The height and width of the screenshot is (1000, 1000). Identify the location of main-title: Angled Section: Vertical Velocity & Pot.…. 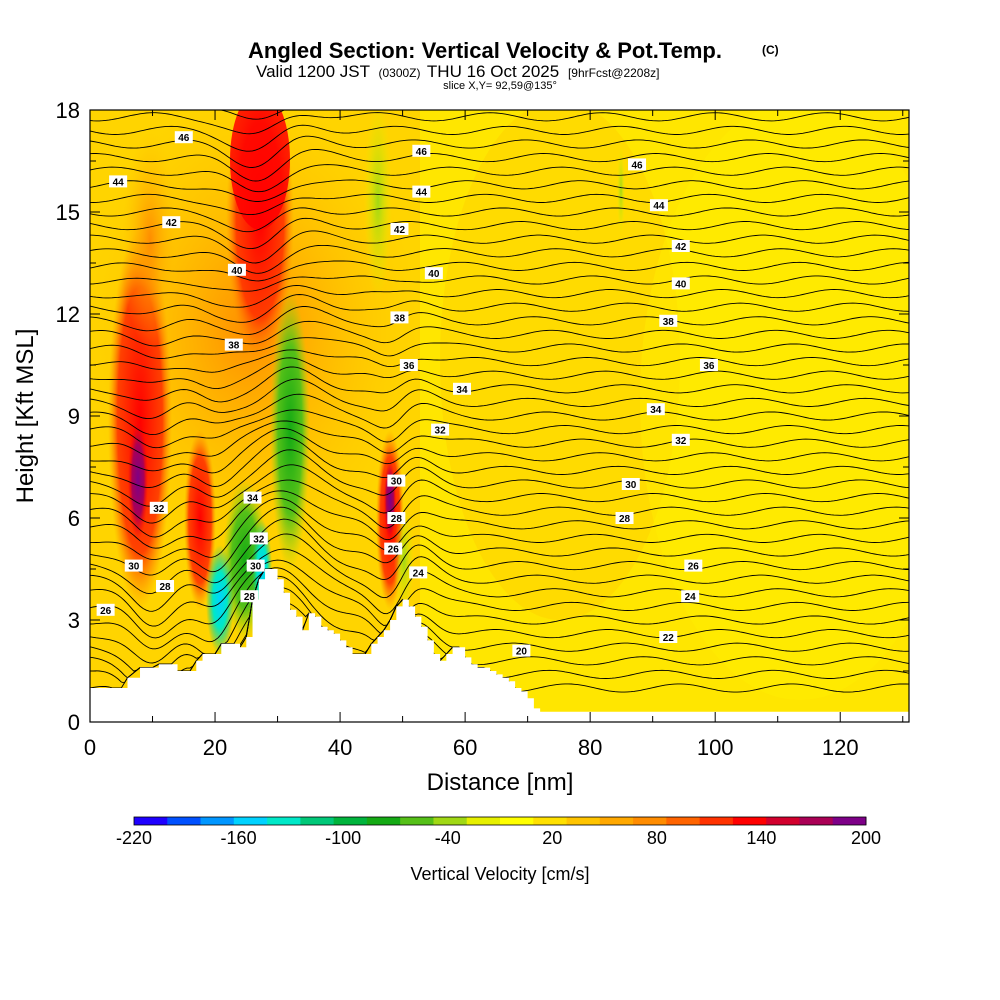
(485, 50).